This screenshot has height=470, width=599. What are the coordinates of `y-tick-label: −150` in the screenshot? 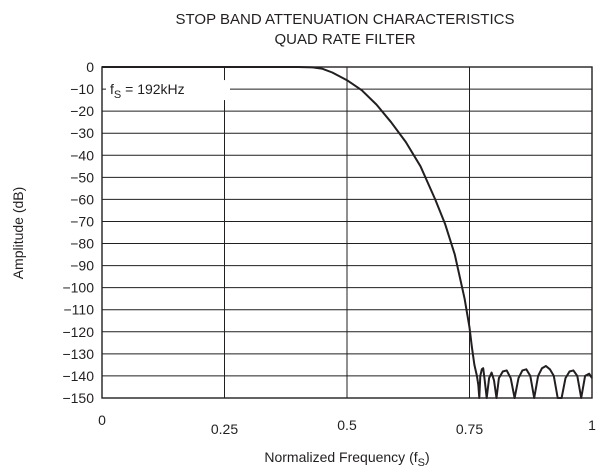 It's located at (78, 398).